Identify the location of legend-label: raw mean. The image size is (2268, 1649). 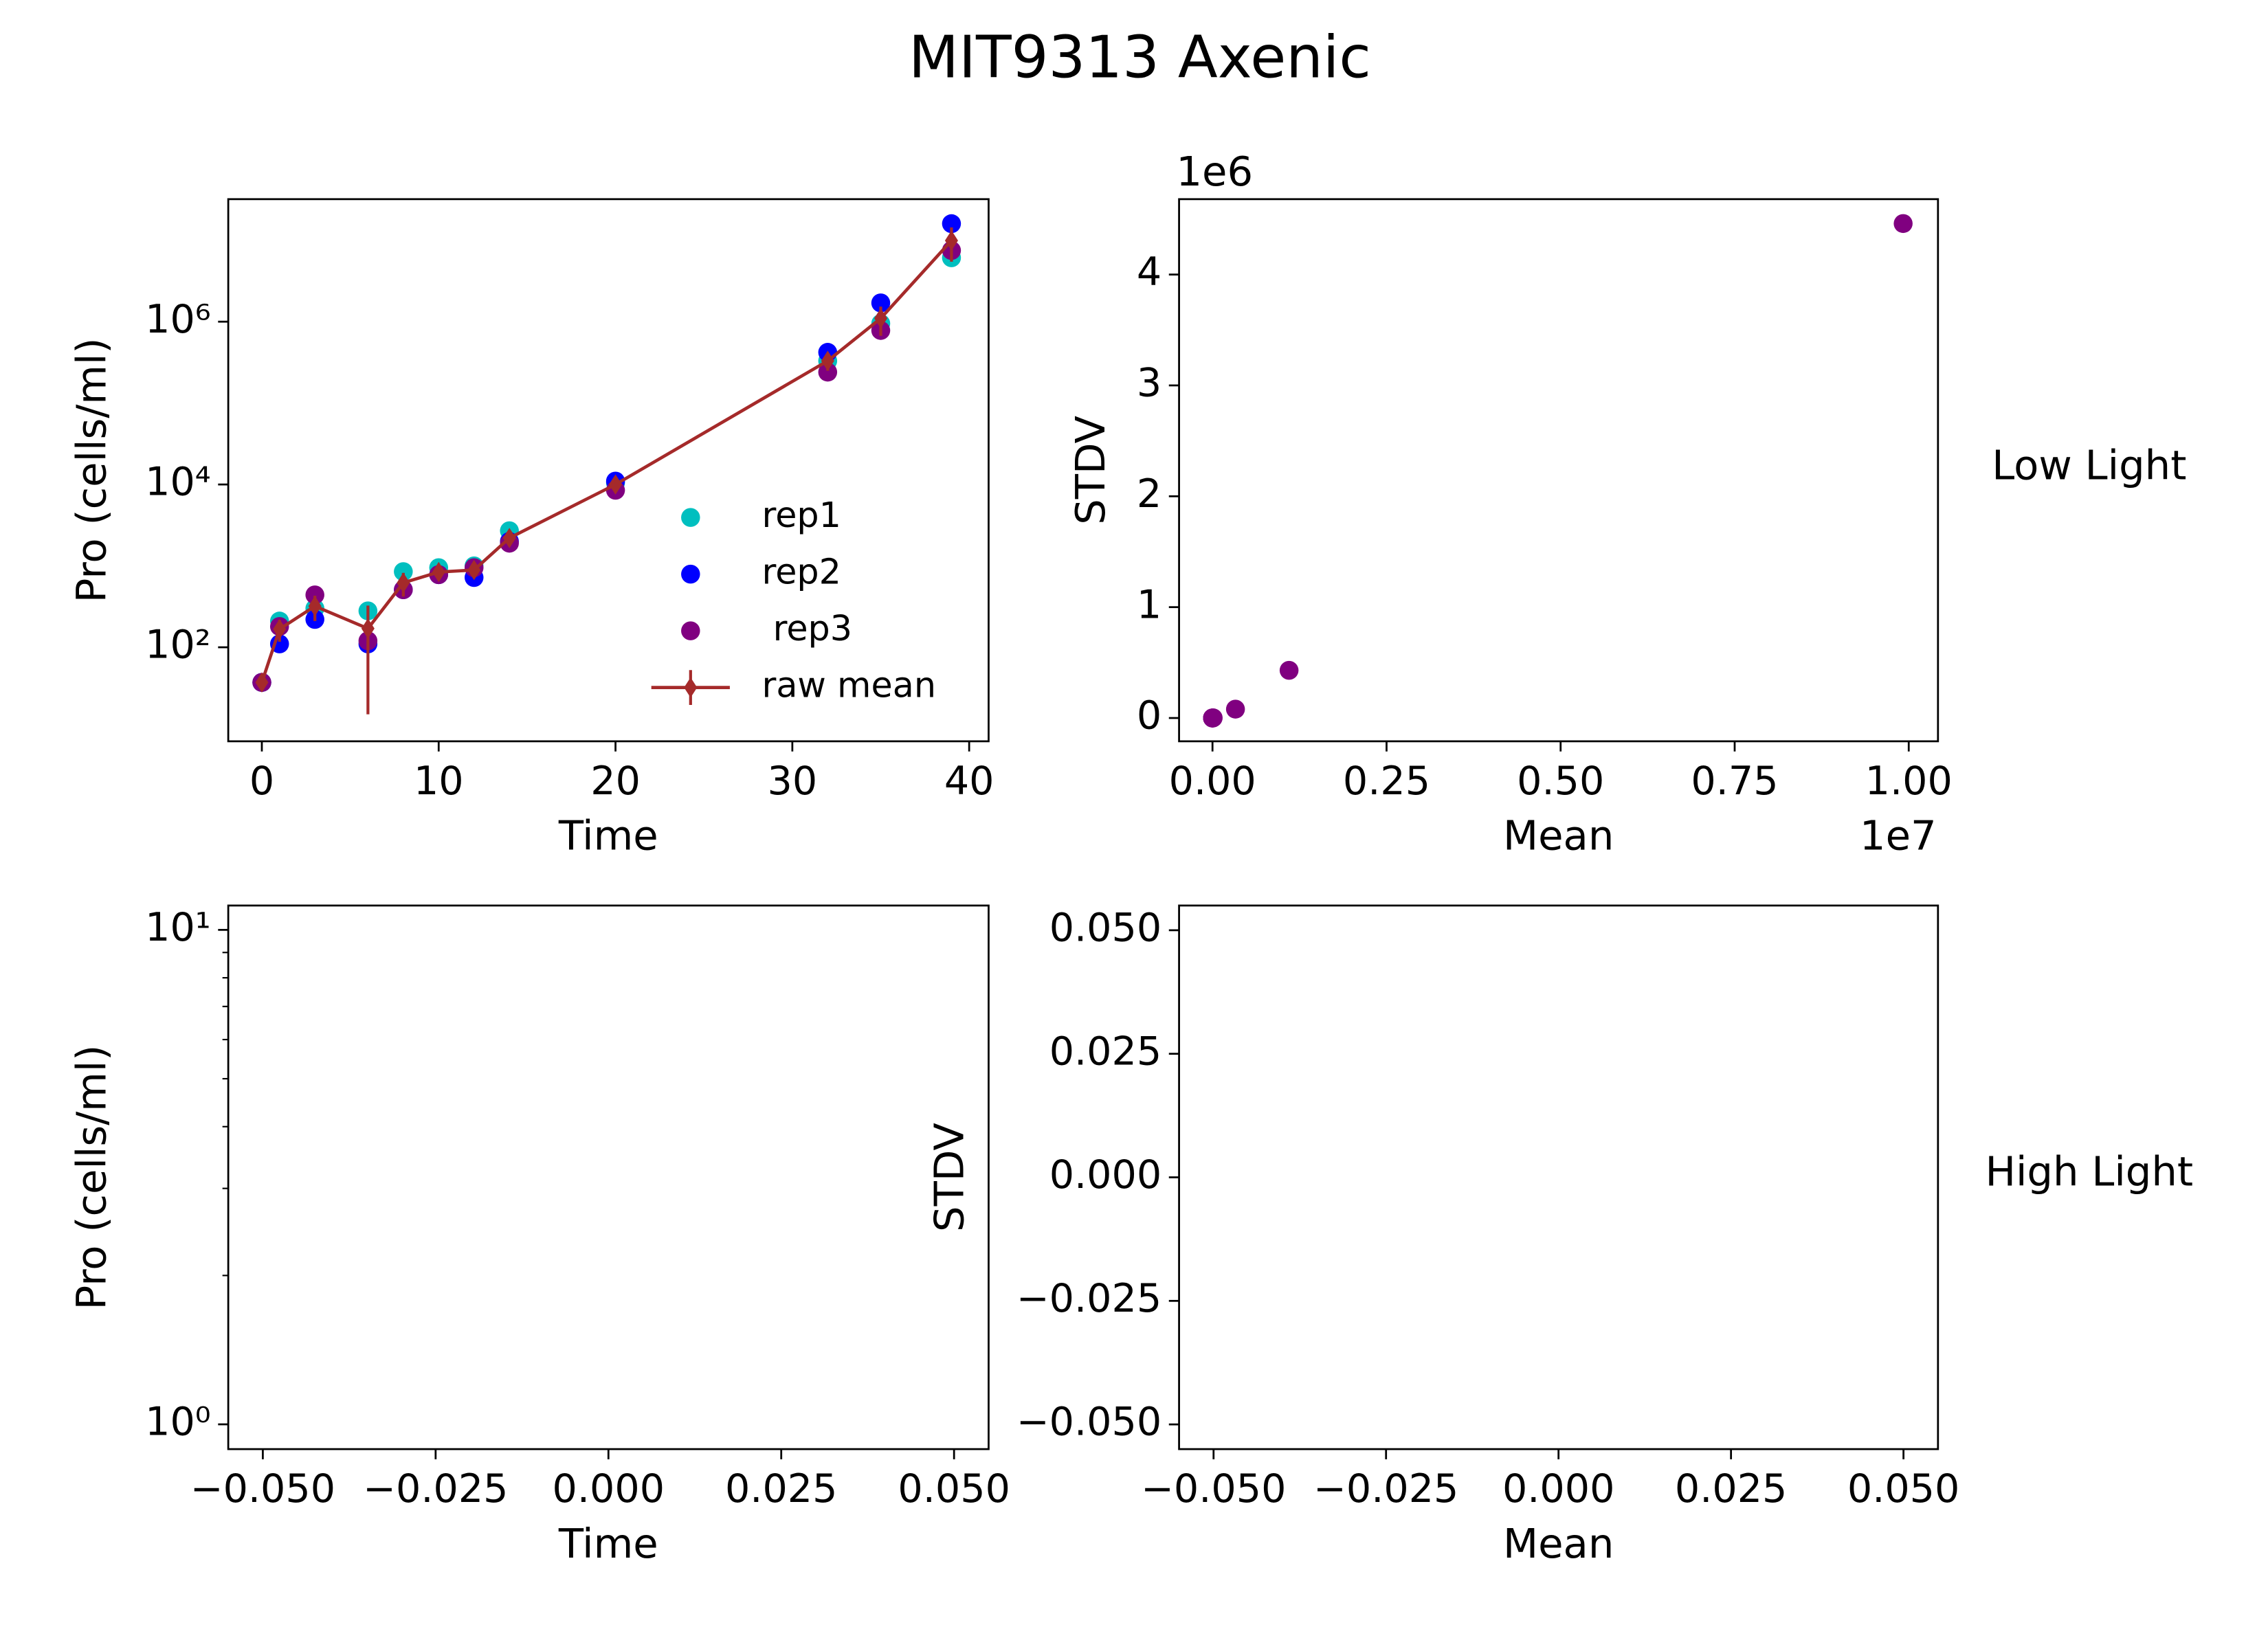
(848, 685).